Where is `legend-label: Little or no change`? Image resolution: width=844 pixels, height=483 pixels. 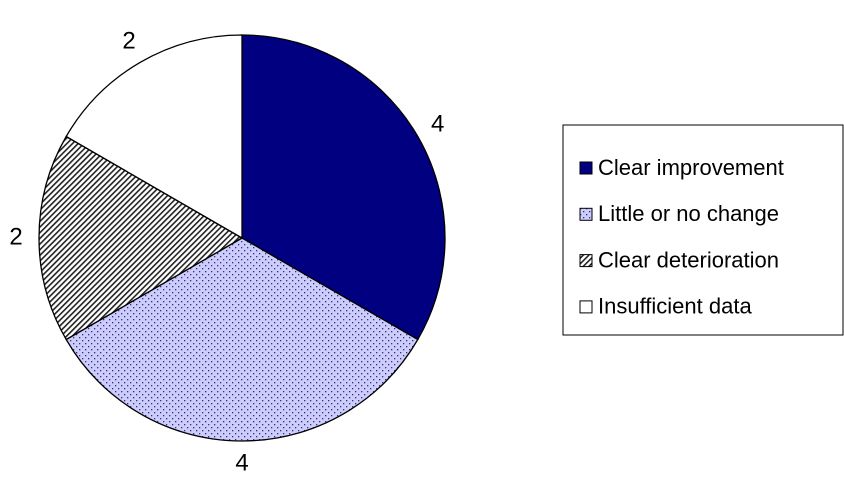 legend-label: Little or no change is located at coordinates (688, 213).